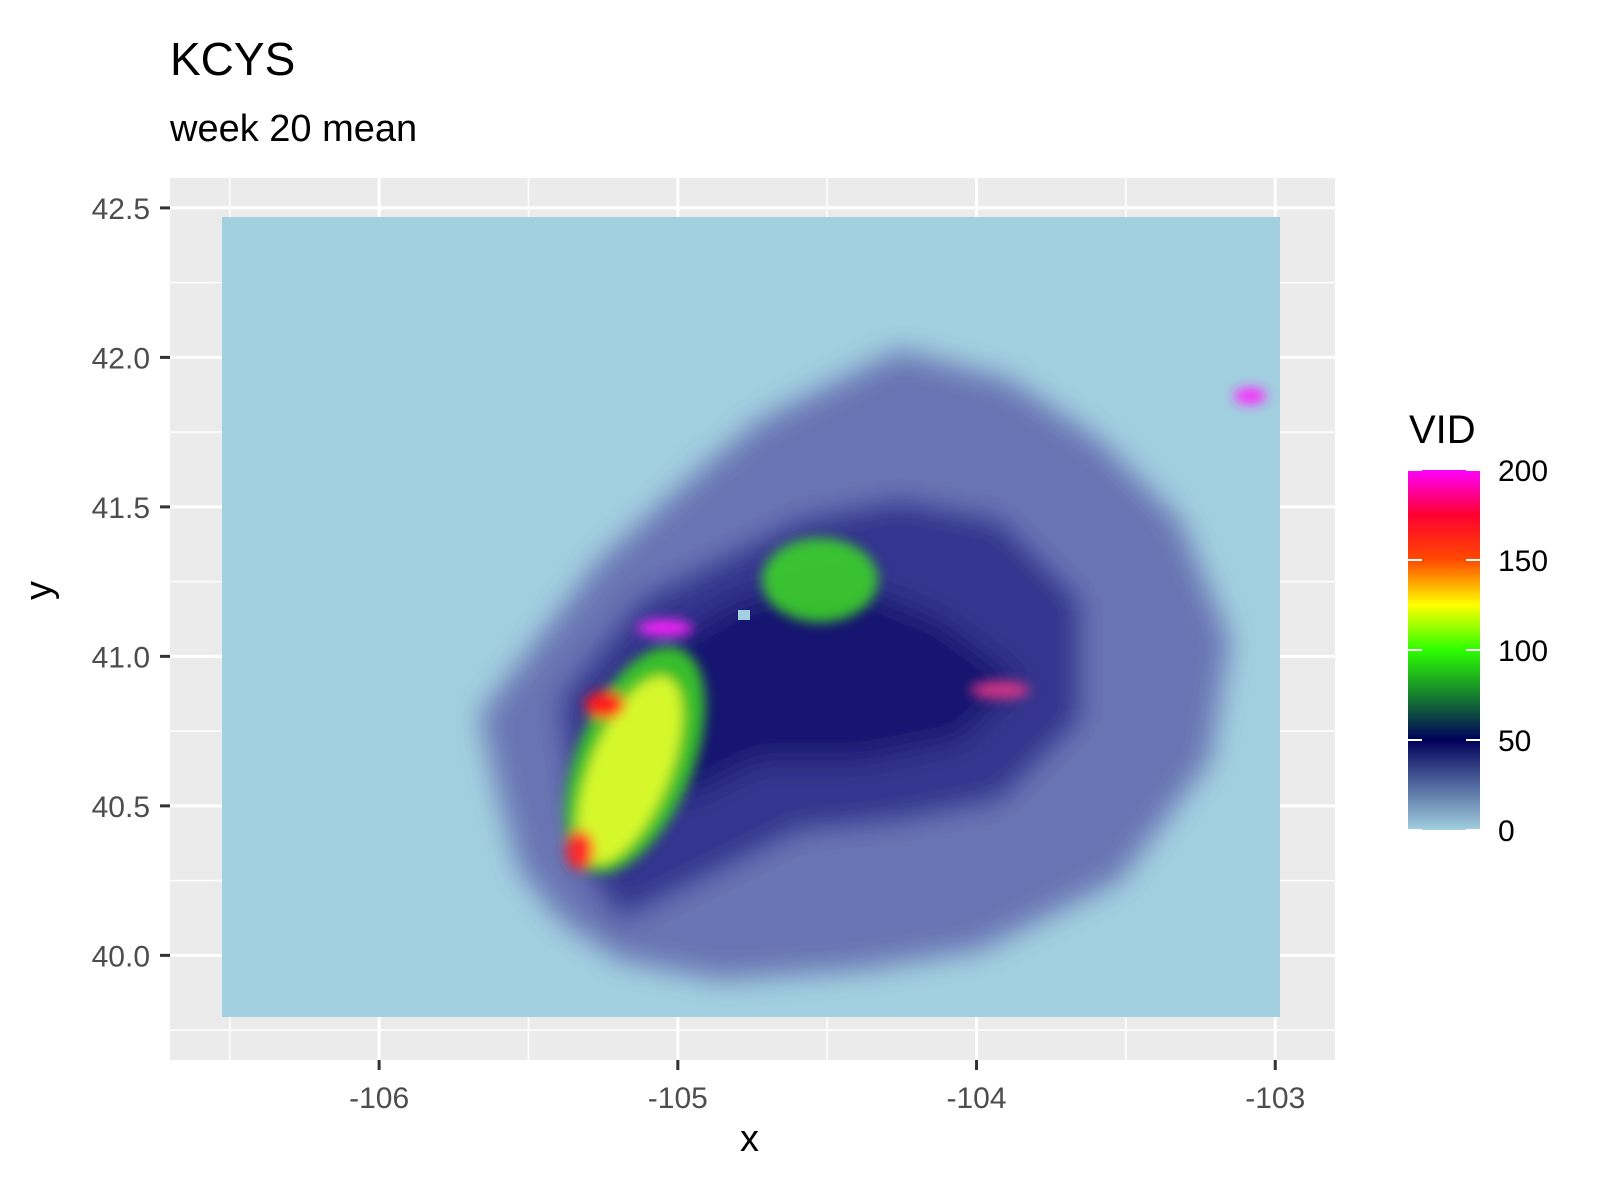  I want to click on inner-echo, so click(830, 690).